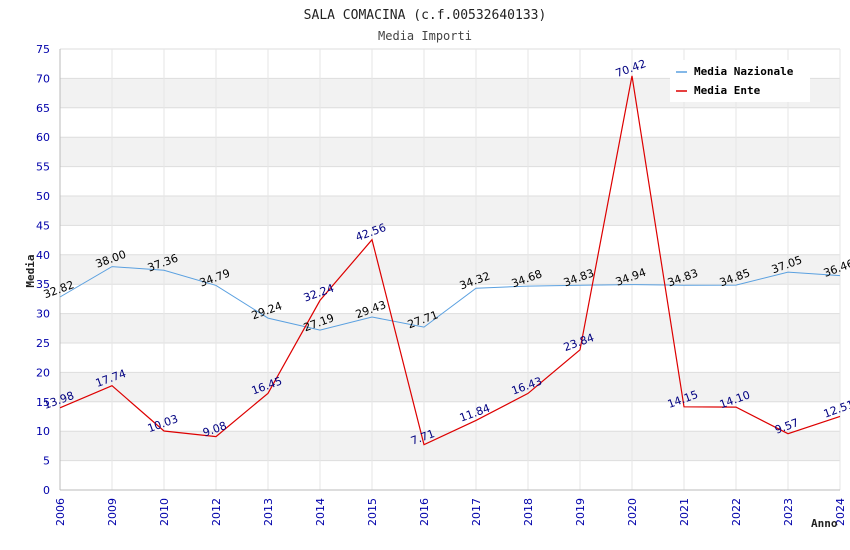  I want to click on x-tick-label: 2009, so click(112, 512).